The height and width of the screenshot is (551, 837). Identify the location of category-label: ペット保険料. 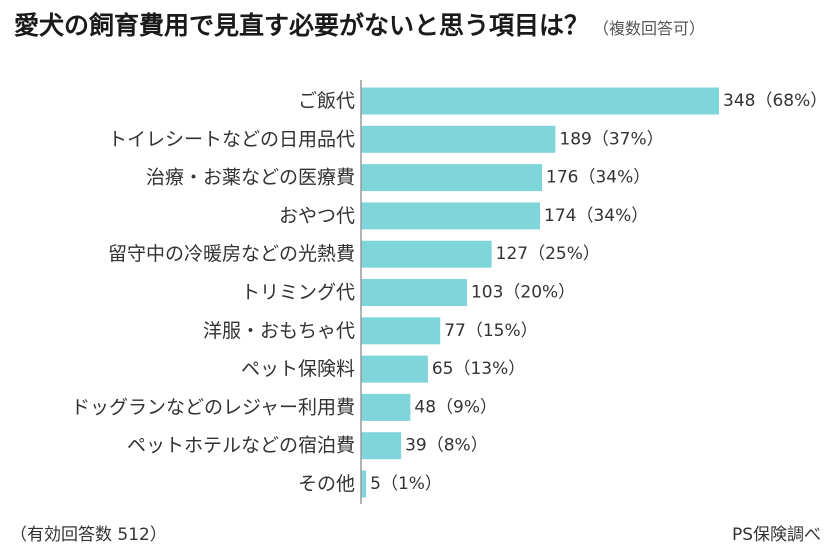
(298, 369).